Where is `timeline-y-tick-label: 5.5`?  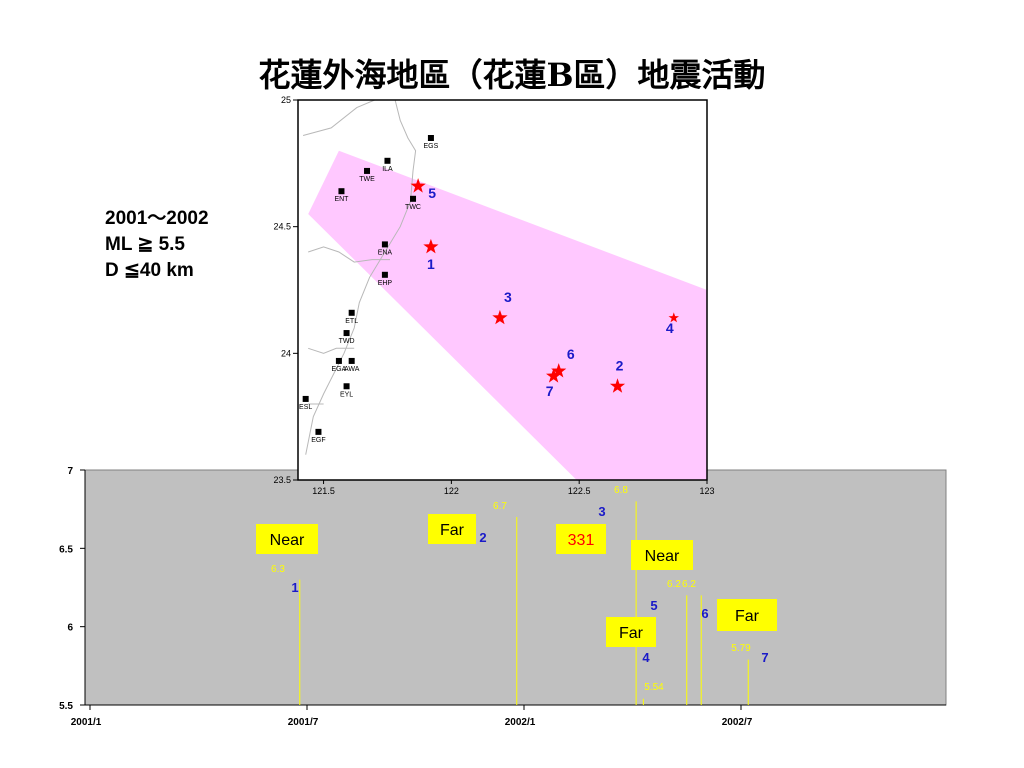 timeline-y-tick-label: 5.5 is located at coordinates (66, 706).